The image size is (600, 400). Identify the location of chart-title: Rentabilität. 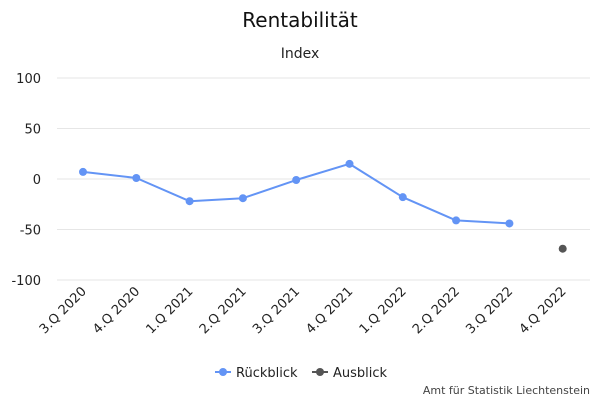
(300, 20).